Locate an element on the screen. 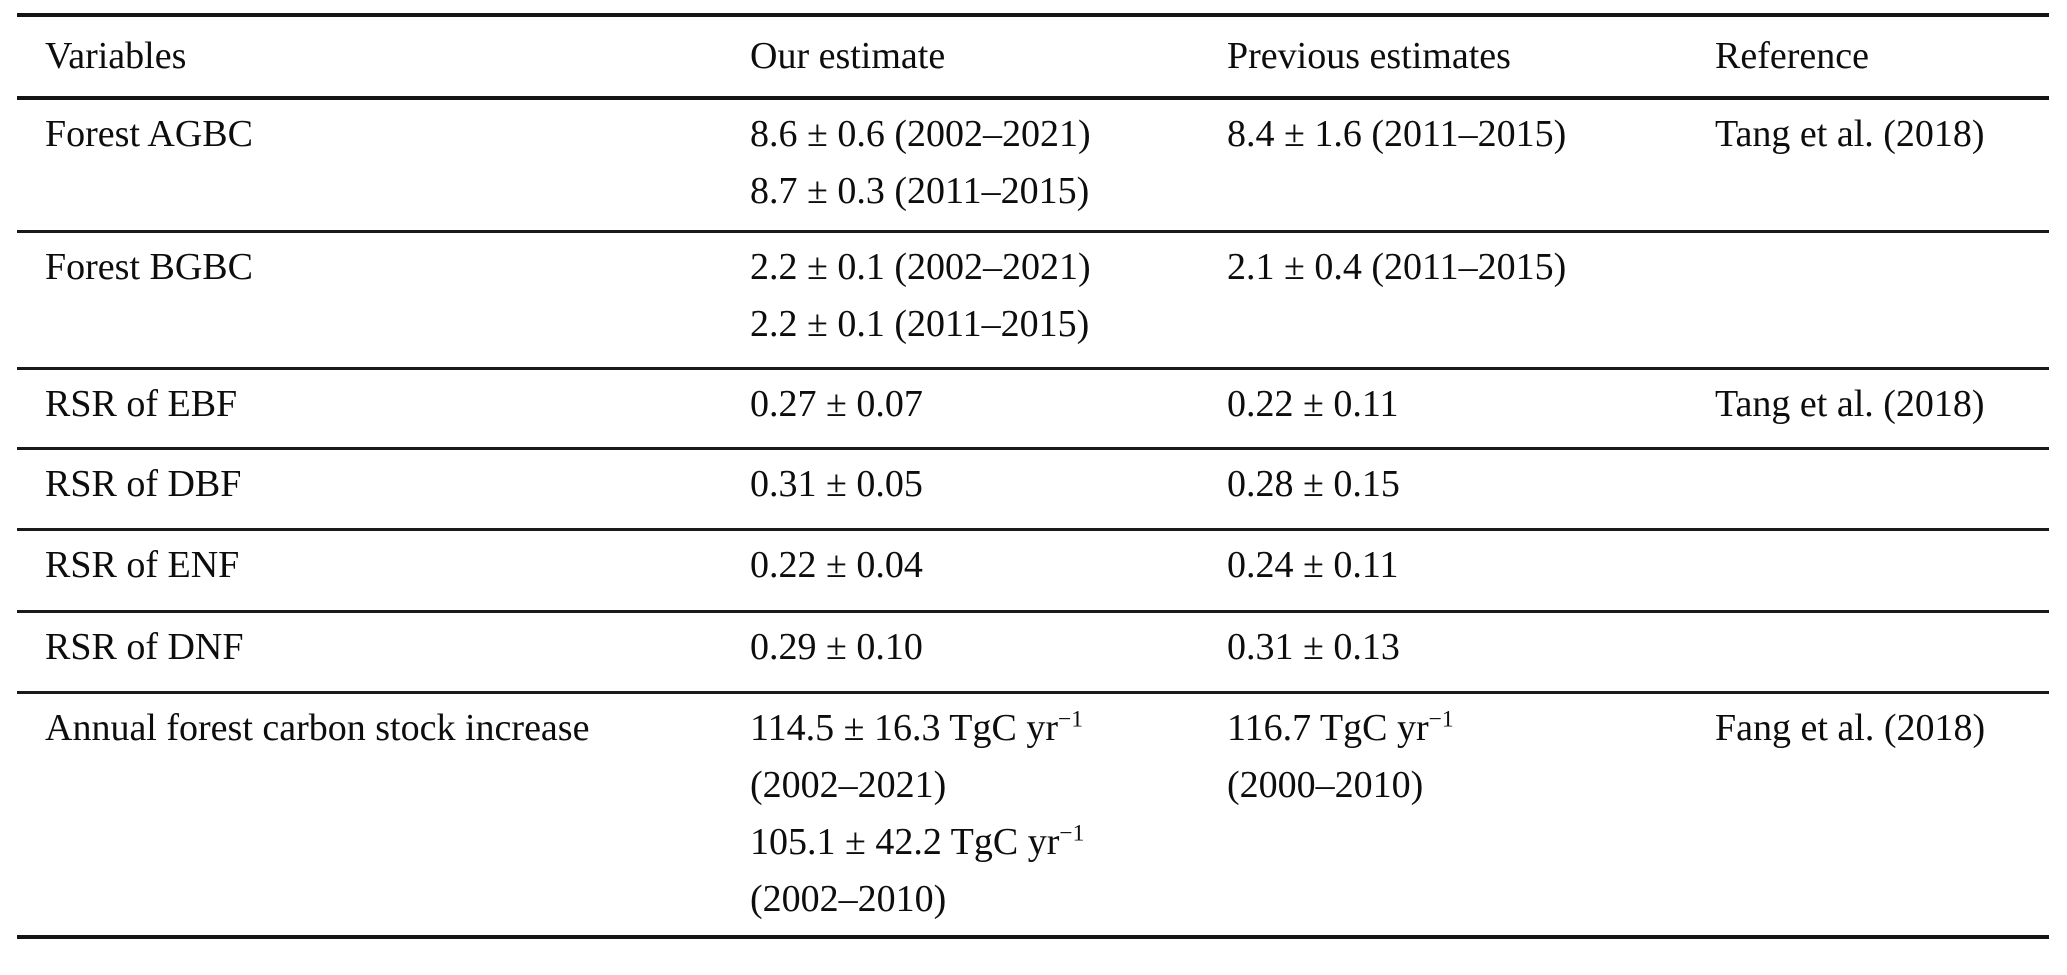  table-row: RSR of DBF 0.31 ± 0.05 0.28 ± 0.15 is located at coordinates (1033, 488).